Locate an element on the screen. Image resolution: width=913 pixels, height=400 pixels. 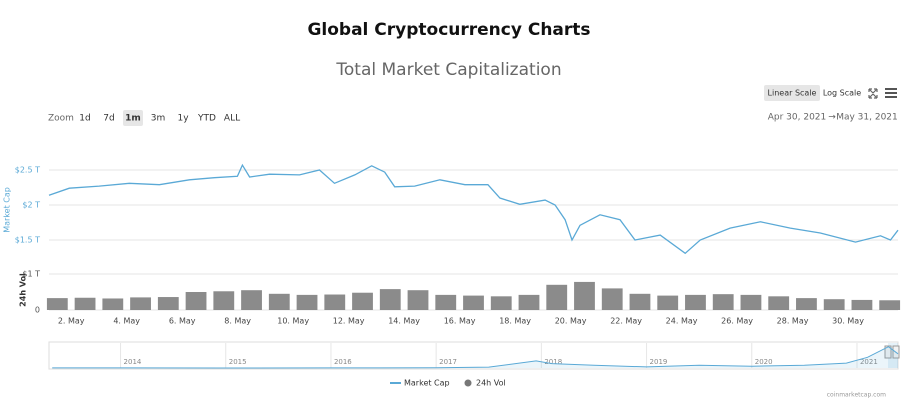
zoom-button: 1d is located at coordinates (84, 119).